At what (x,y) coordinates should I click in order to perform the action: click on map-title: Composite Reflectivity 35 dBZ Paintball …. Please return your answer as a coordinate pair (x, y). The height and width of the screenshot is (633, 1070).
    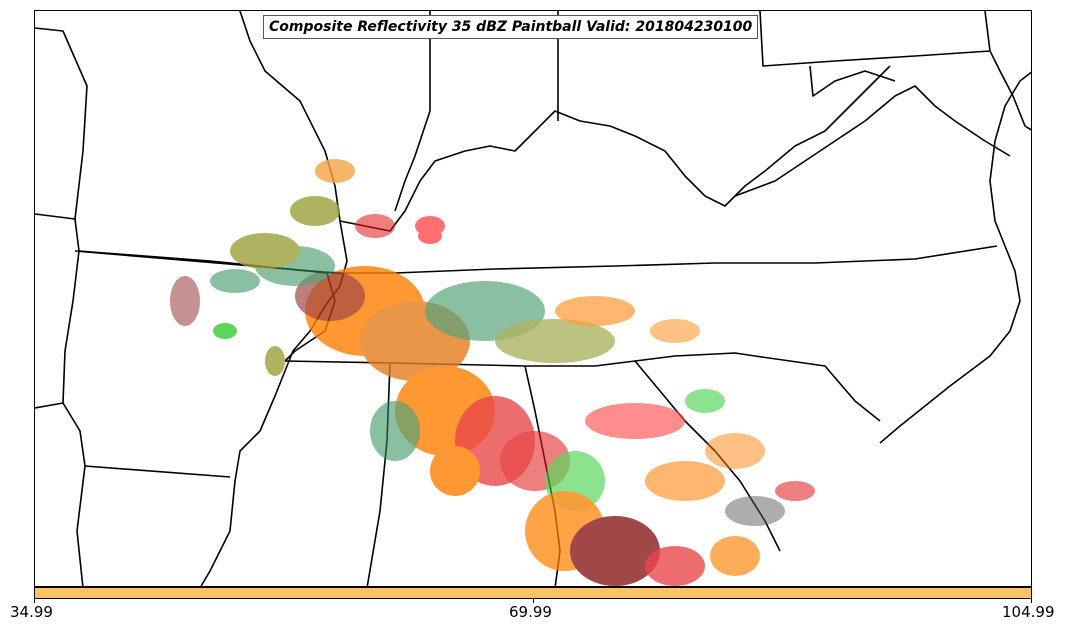
    Looking at the image, I should click on (511, 27).